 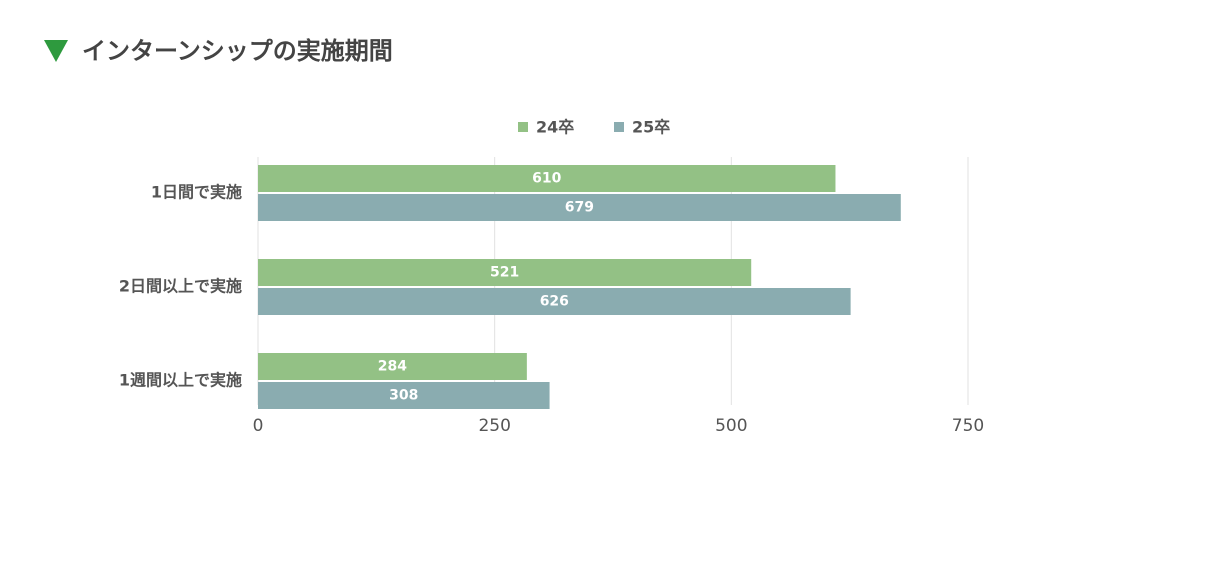 What do you see at coordinates (180, 380) in the screenshot?
I see `y-tick-label: 1週間以上で実施` at bounding box center [180, 380].